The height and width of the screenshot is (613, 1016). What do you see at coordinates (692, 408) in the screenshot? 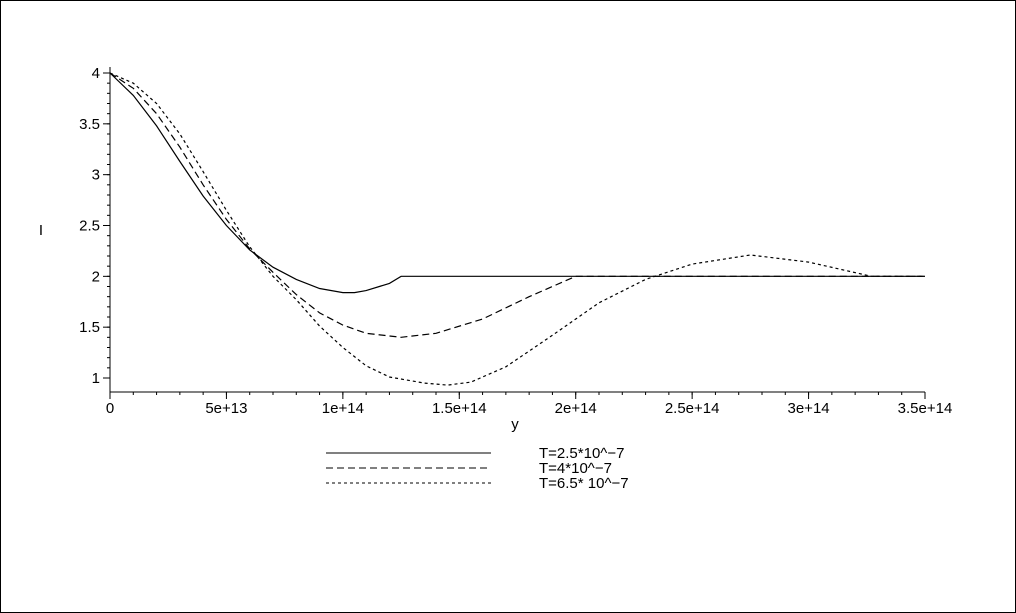
I see `x-tick-label: 2.5e+14` at bounding box center [692, 408].